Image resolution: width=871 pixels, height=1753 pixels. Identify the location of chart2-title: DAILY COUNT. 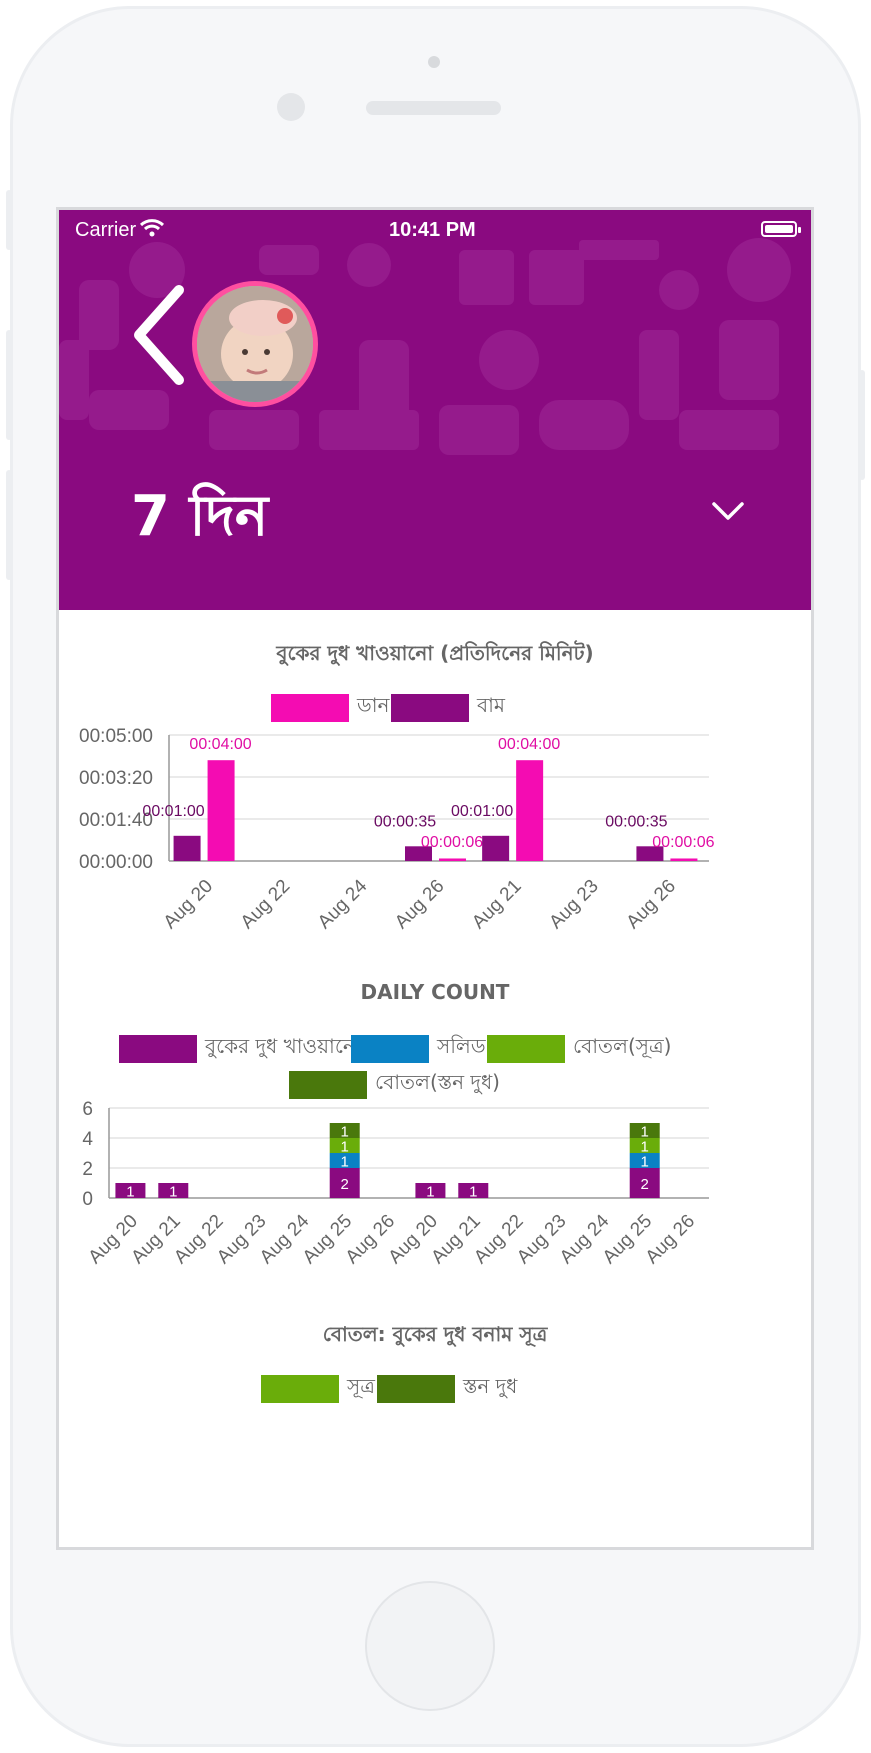
(435, 992).